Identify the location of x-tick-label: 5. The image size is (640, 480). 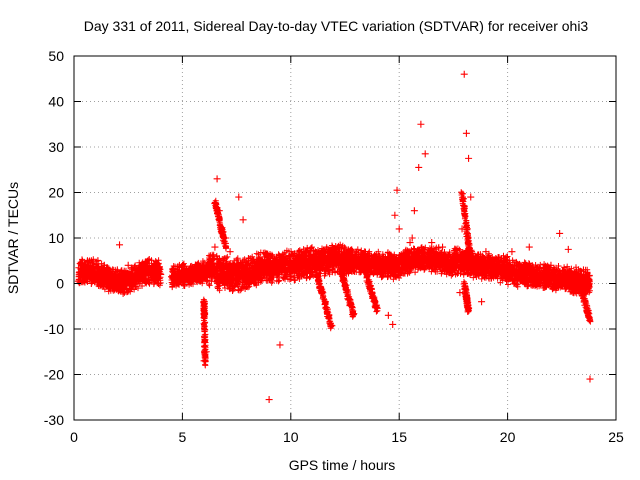
(183, 437).